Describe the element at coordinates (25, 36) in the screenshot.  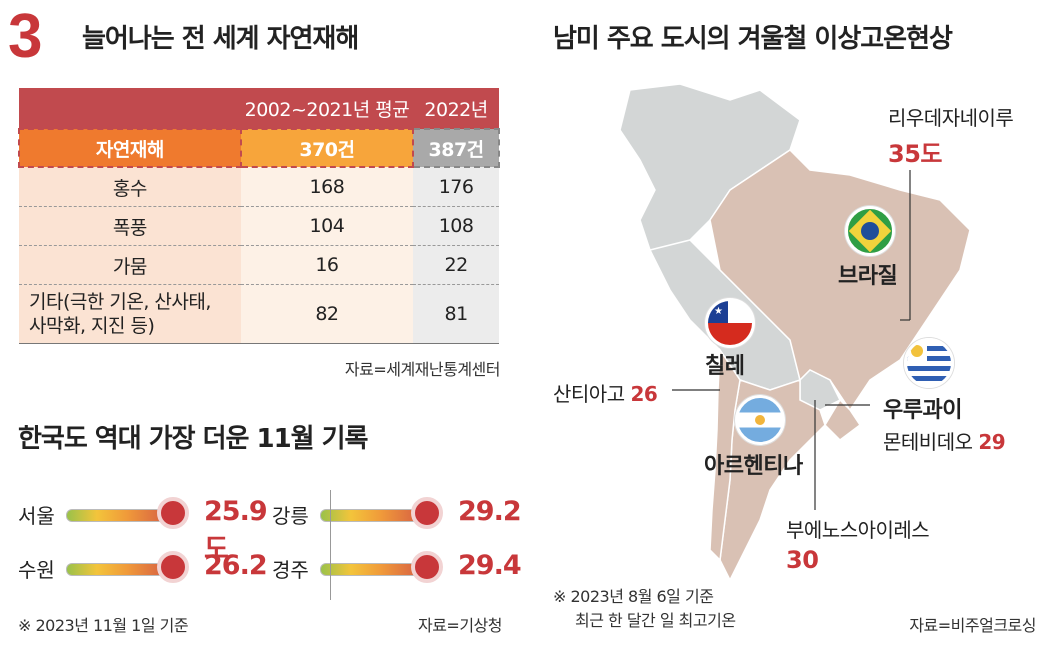
I see `section-number: 3` at that location.